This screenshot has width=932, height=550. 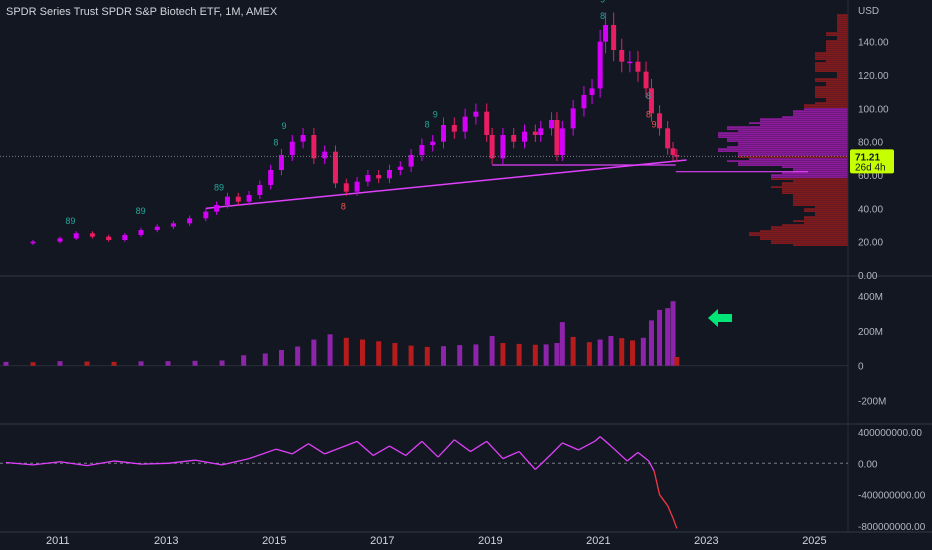 What do you see at coordinates (870, 297) in the screenshot?
I see `volume-axis-tick: 400M` at bounding box center [870, 297].